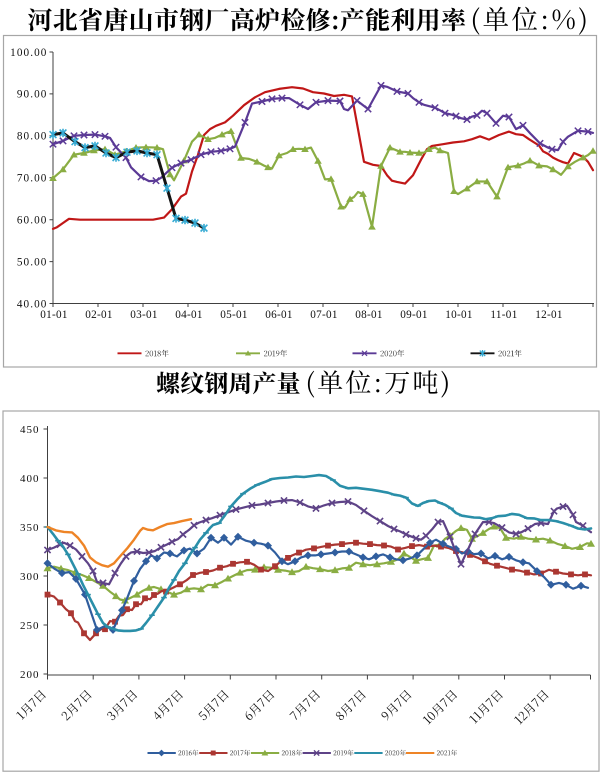  Describe the element at coordinates (32, 304) in the screenshot. I see `svg-text: 40.00` at that location.